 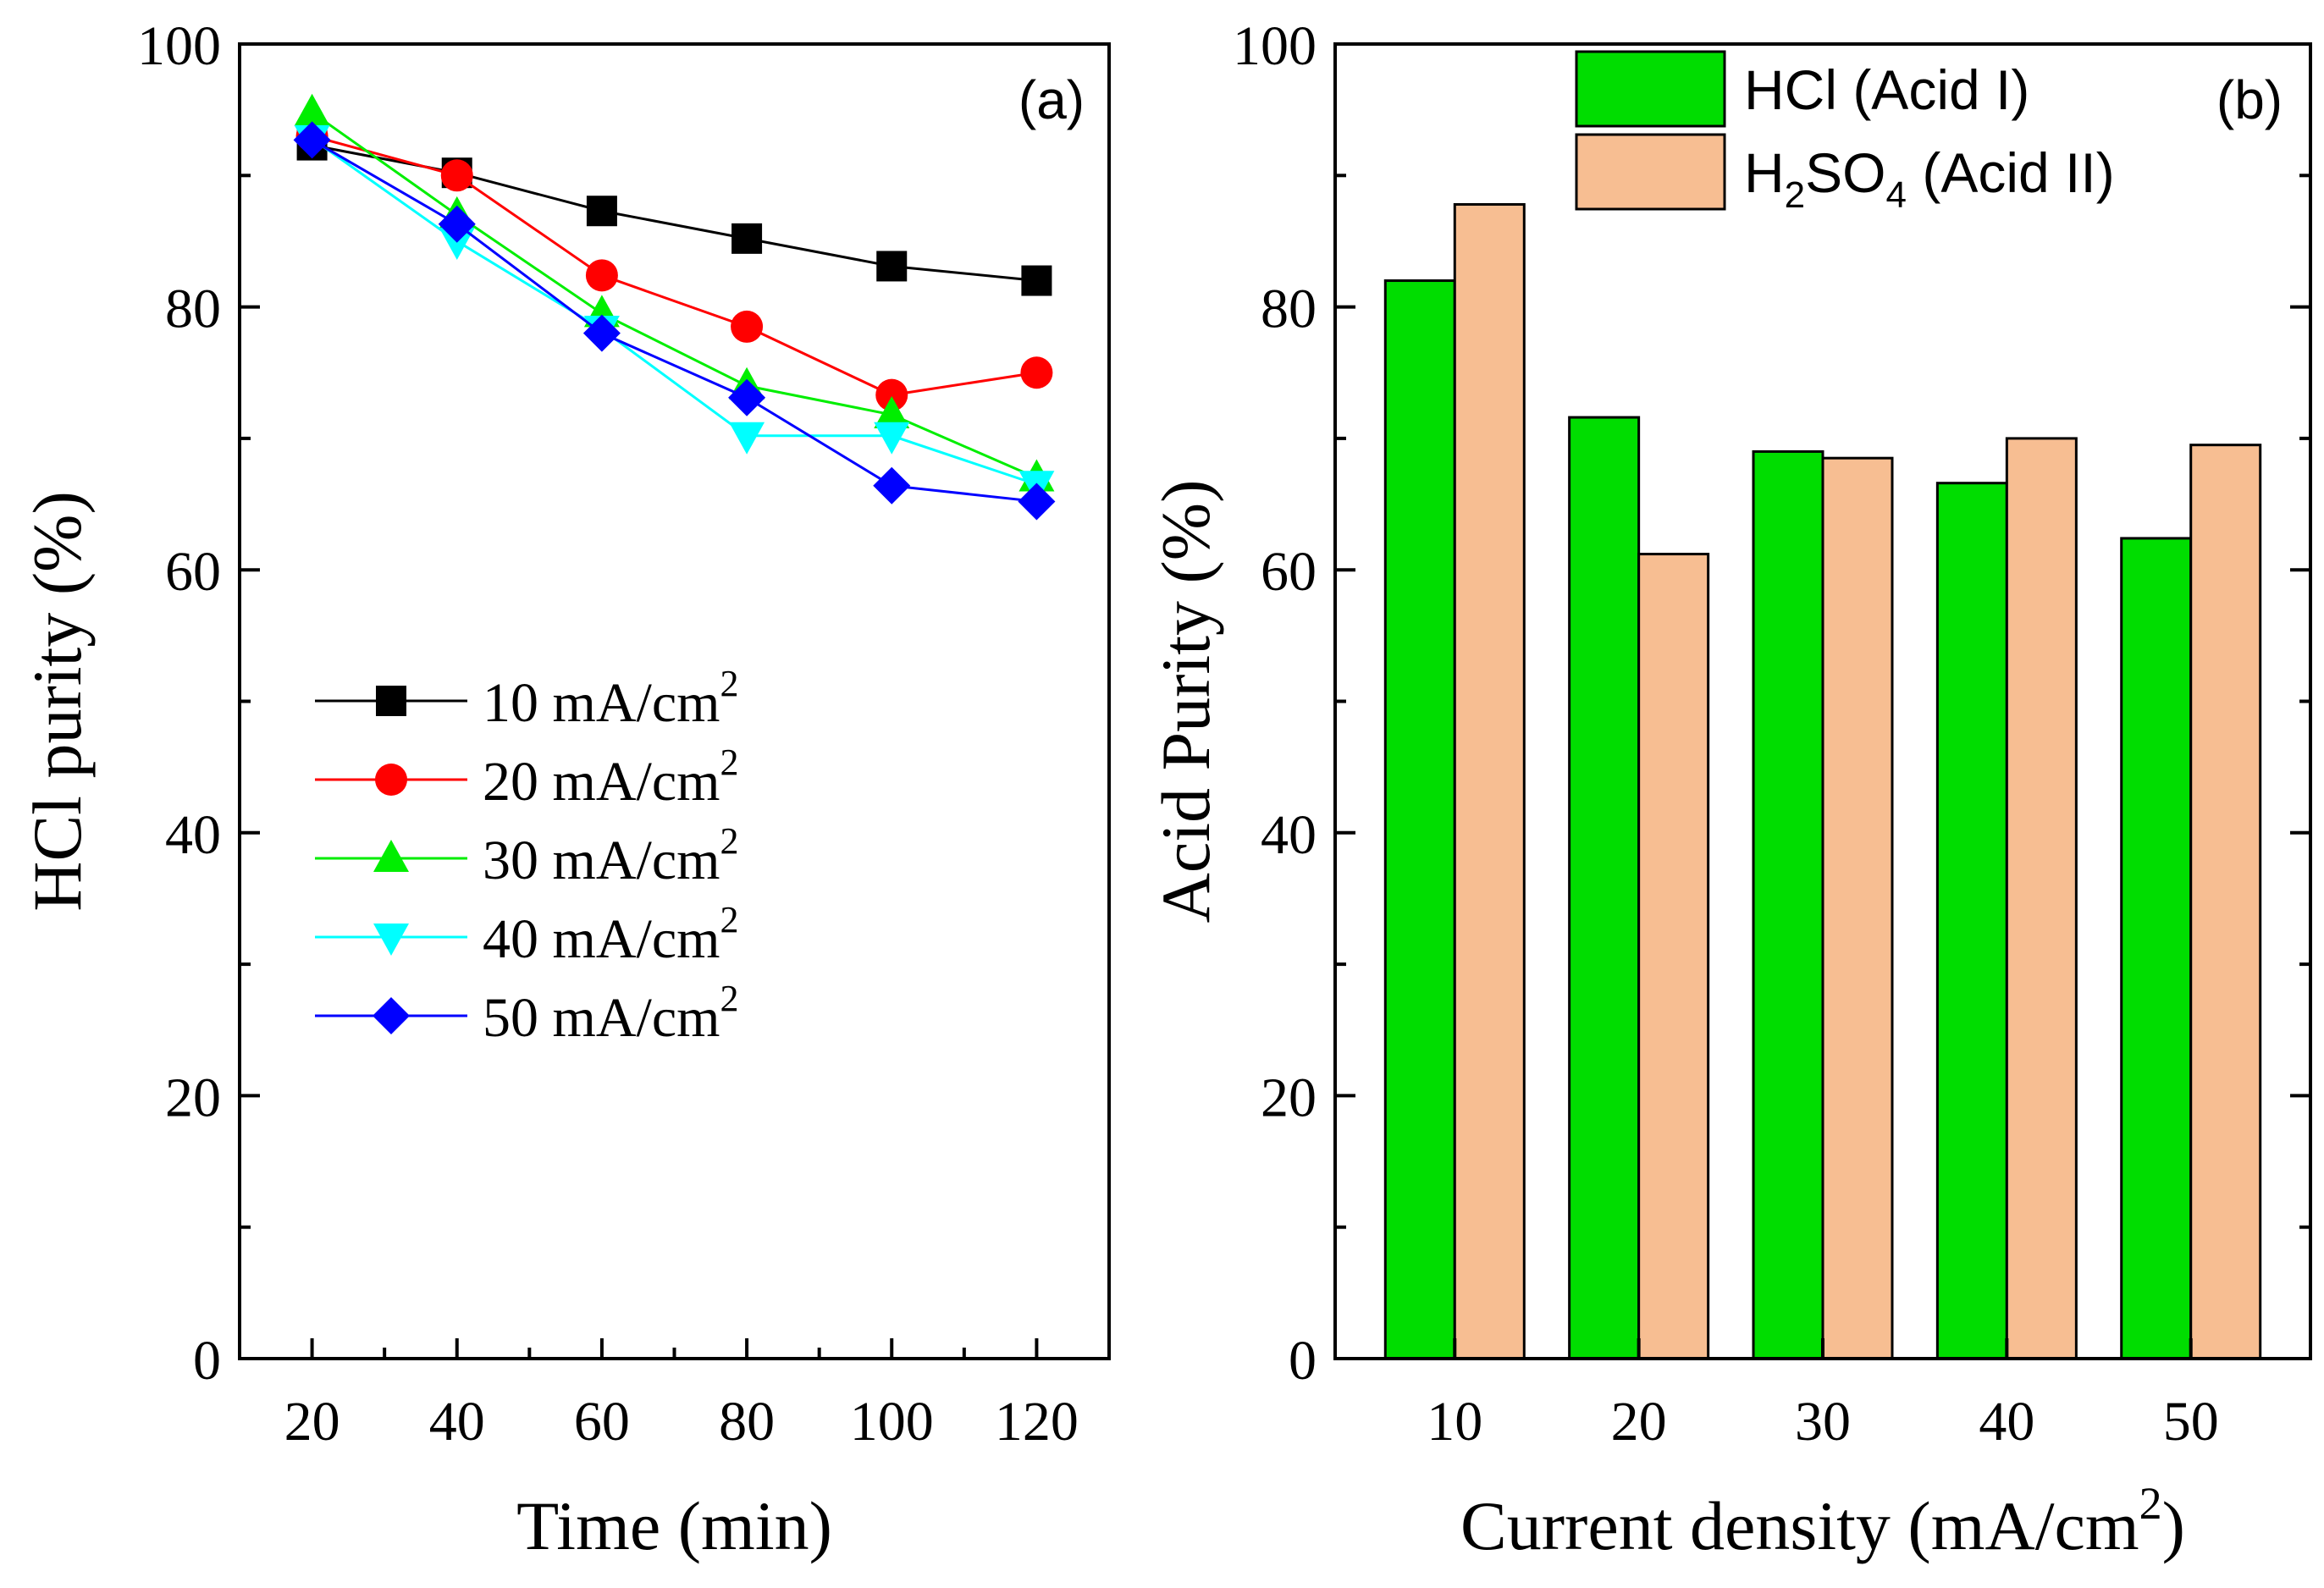 I want to click on x-tick-label: 30, so click(x=1823, y=1422).